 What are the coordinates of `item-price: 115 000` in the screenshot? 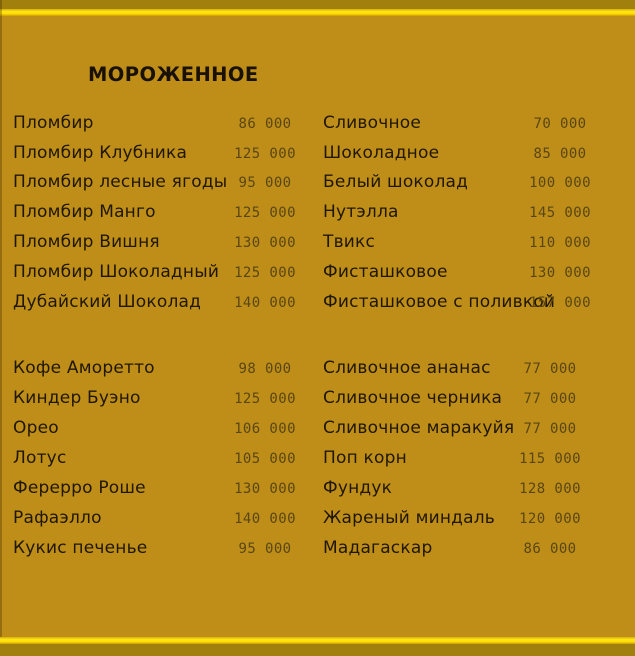 It's located at (550, 459).